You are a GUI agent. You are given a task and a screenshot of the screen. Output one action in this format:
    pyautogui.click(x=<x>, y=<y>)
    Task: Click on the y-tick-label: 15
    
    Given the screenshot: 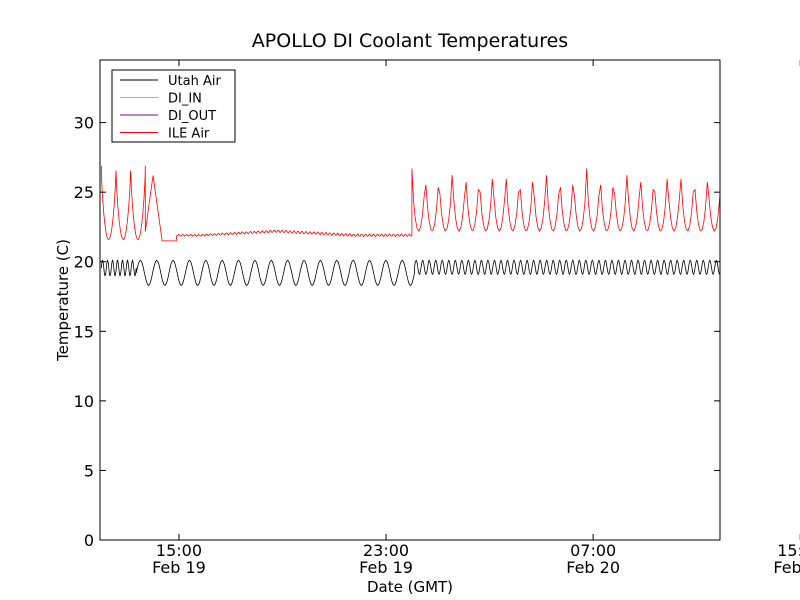 What is the action you would take?
    pyautogui.click(x=84, y=331)
    